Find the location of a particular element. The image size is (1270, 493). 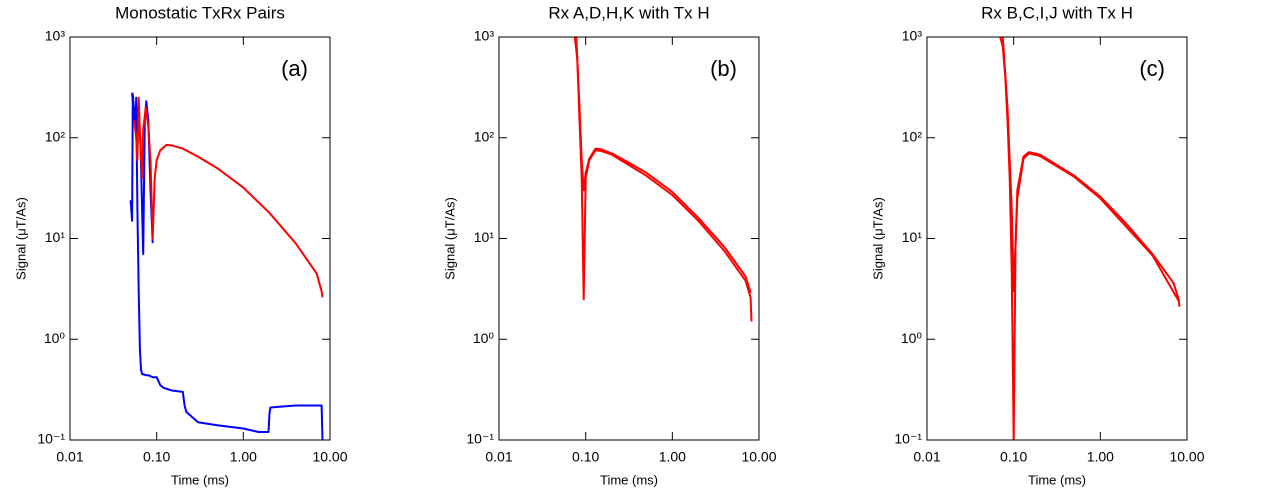

chart-title: Rx B,C,I,J with Tx H is located at coordinates (1057, 12).